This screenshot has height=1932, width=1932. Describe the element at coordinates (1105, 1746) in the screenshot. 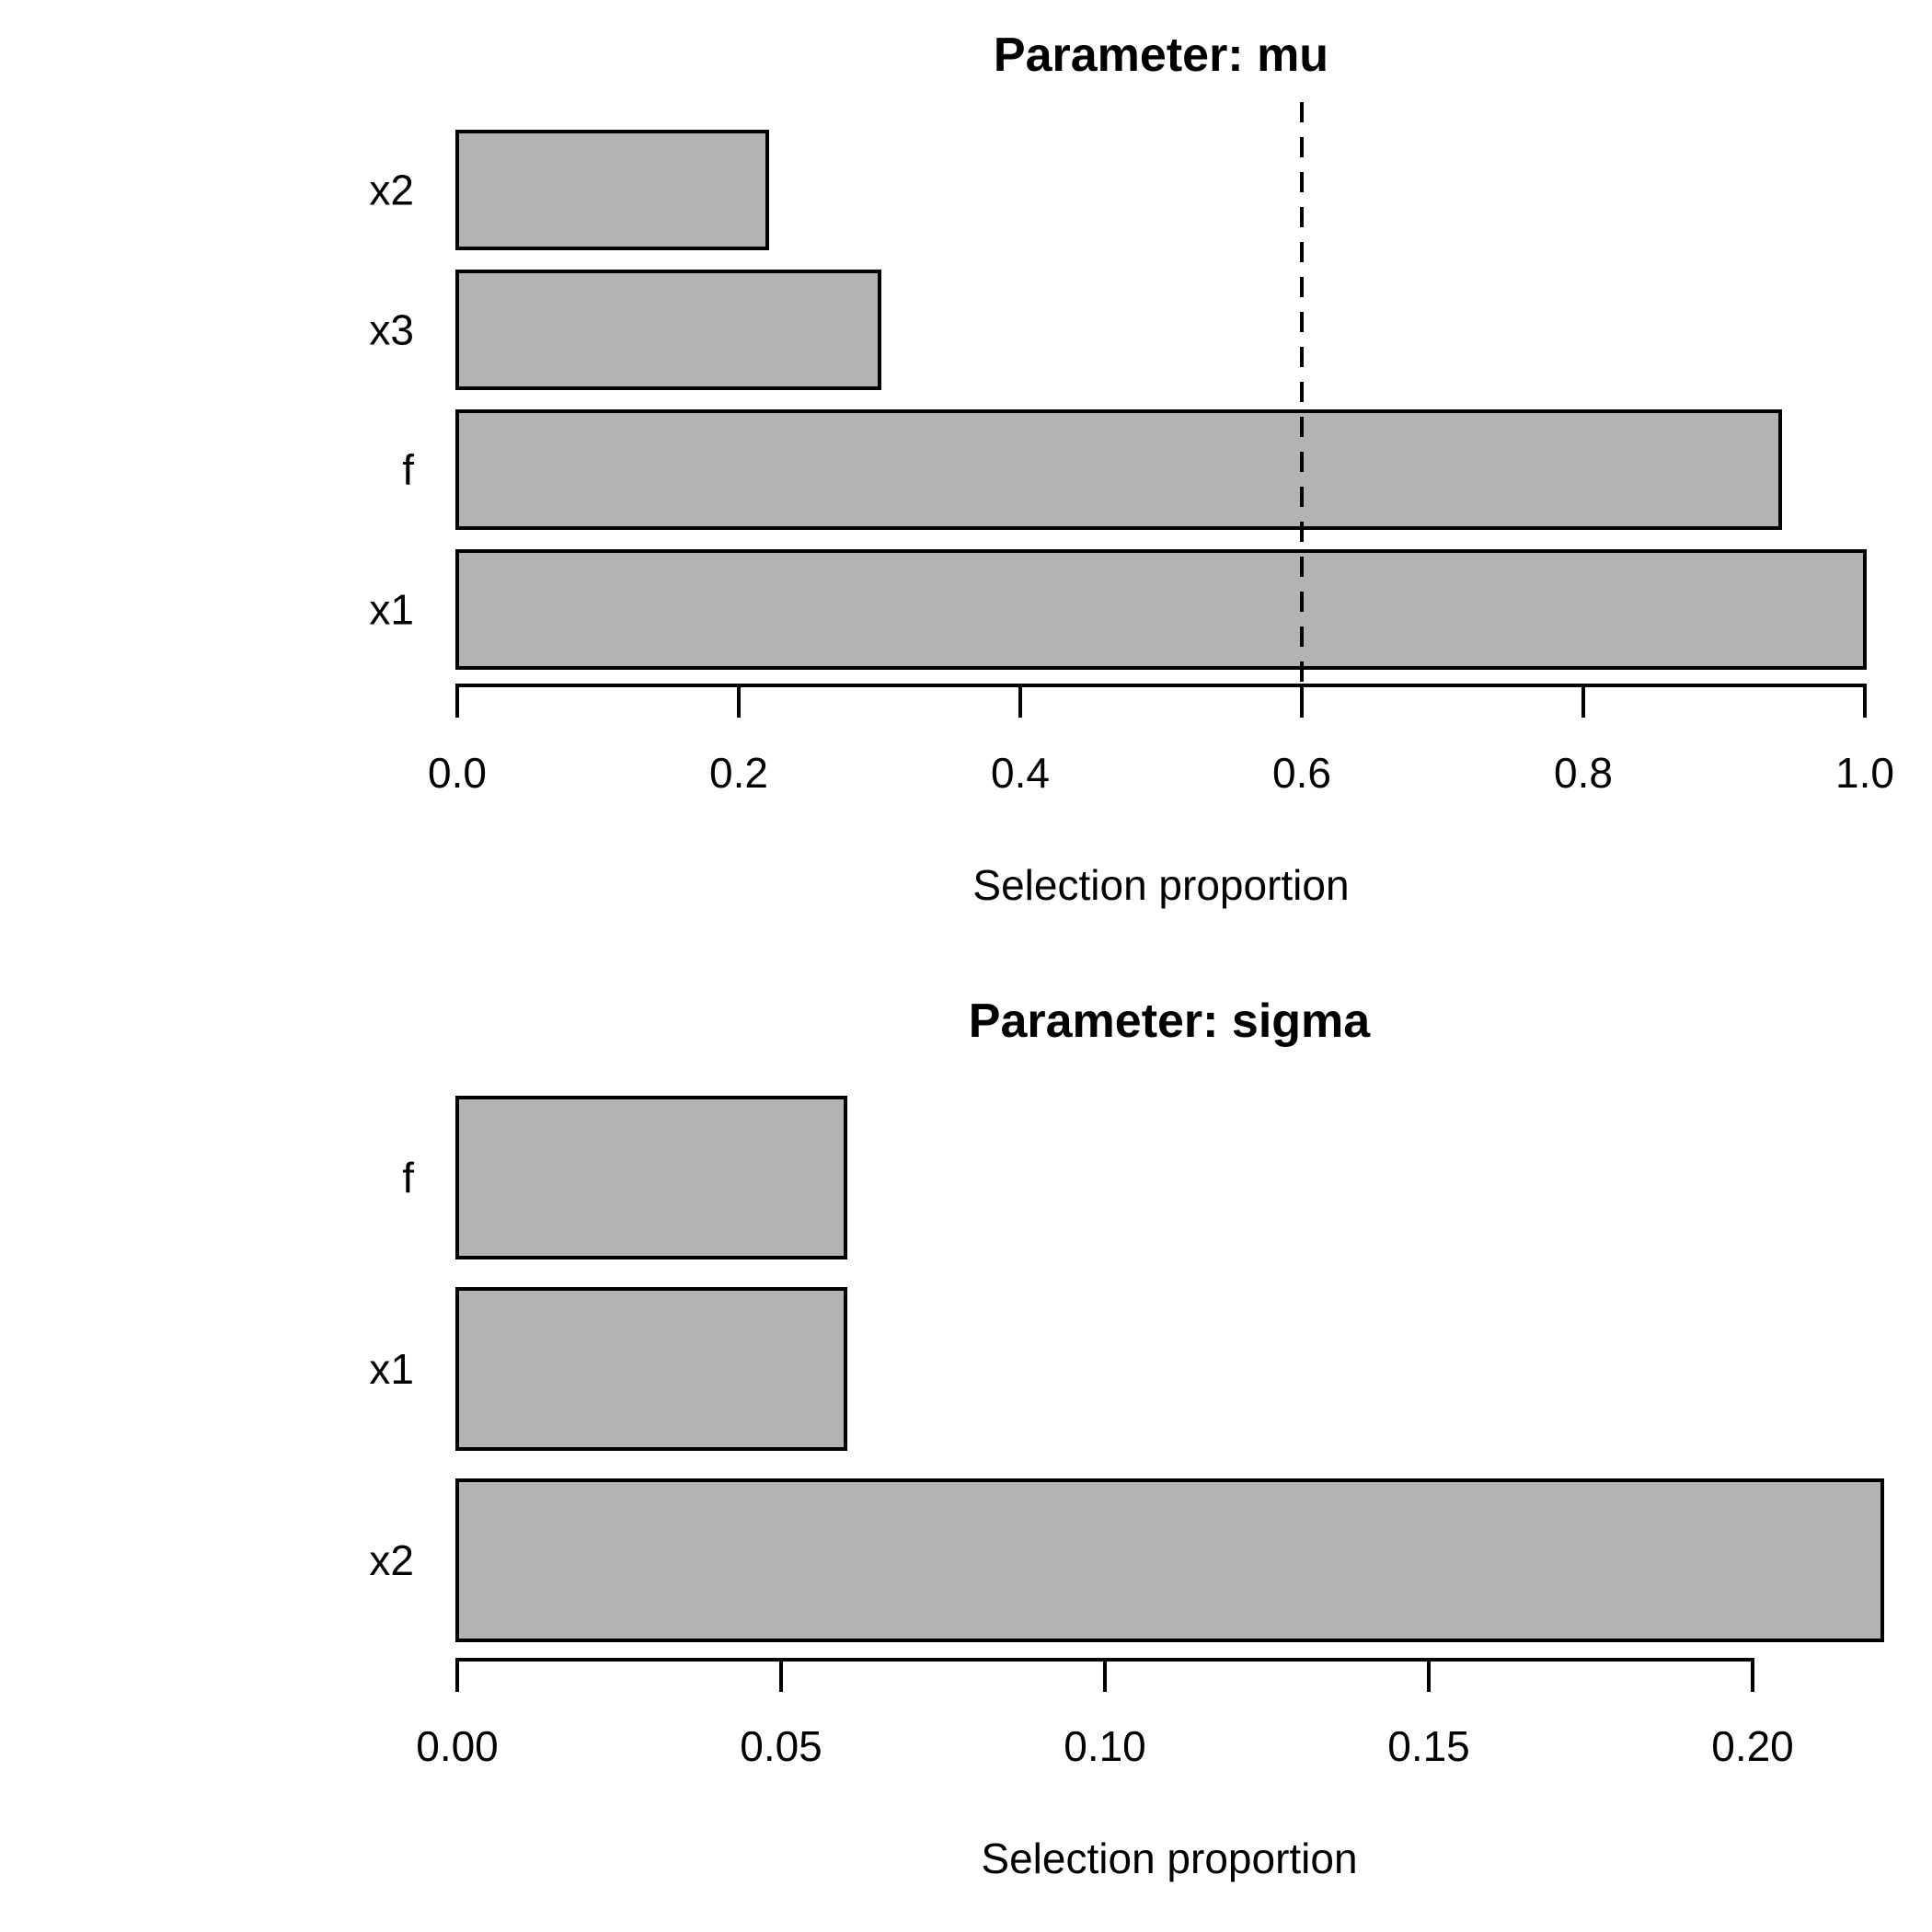

I see `x-axis-tick-label-sigma: 0.10` at that location.